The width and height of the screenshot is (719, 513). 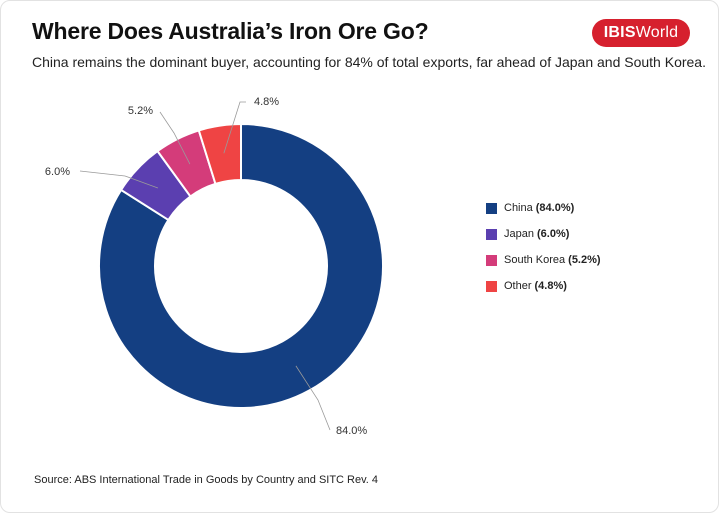 What do you see at coordinates (657, 32) in the screenshot?
I see `logo-light-text: World` at bounding box center [657, 32].